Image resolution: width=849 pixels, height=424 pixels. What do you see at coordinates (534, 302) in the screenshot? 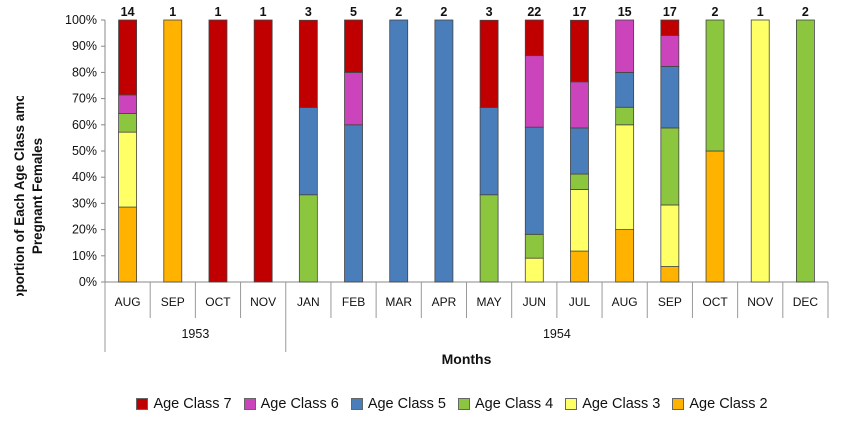
I see `x-tick-label: JUN` at bounding box center [534, 302].